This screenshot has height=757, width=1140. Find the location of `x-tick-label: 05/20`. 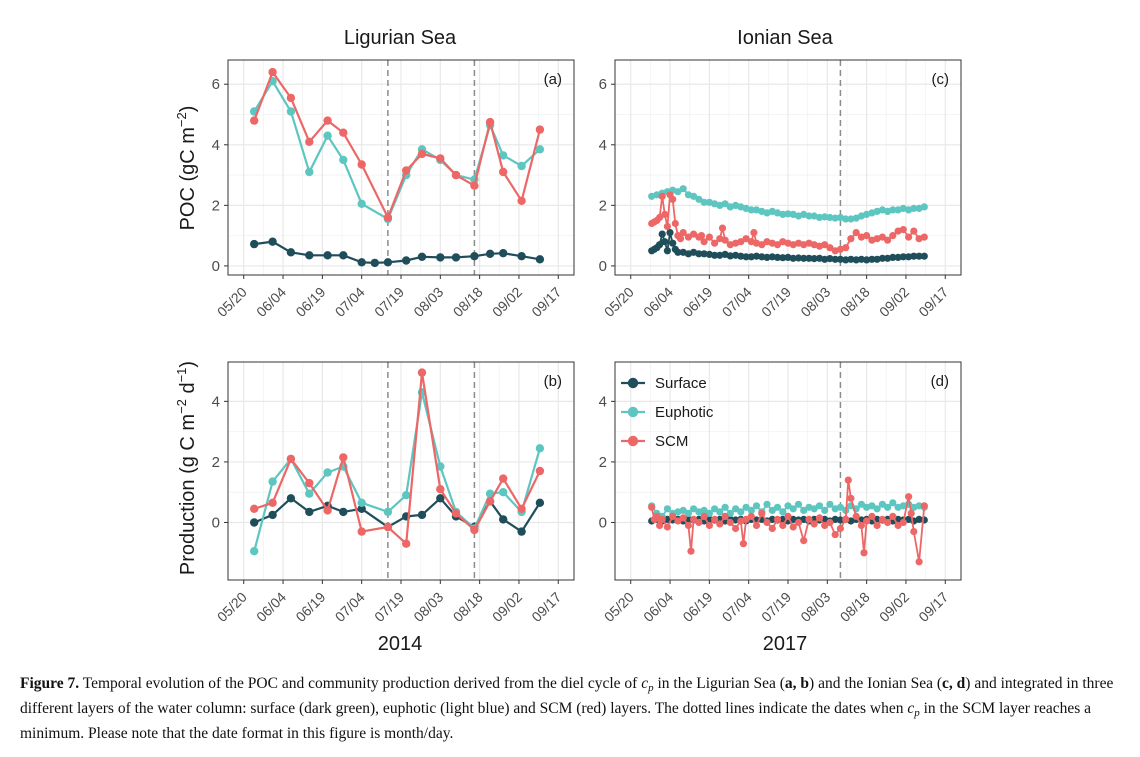

x-tick-label: 05/20 is located at coordinates (619, 607).